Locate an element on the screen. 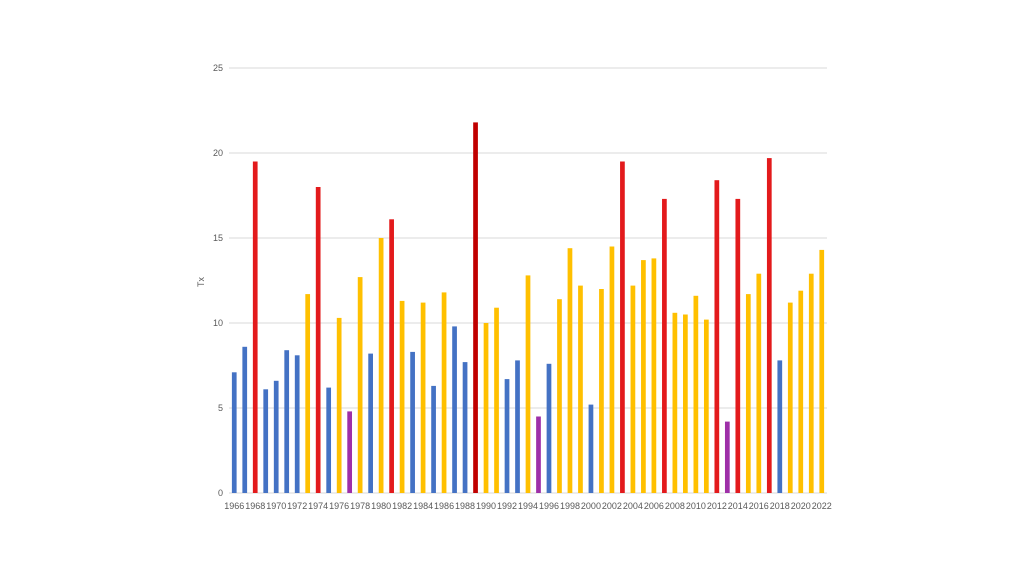  bar-2013 is located at coordinates (727, 457).